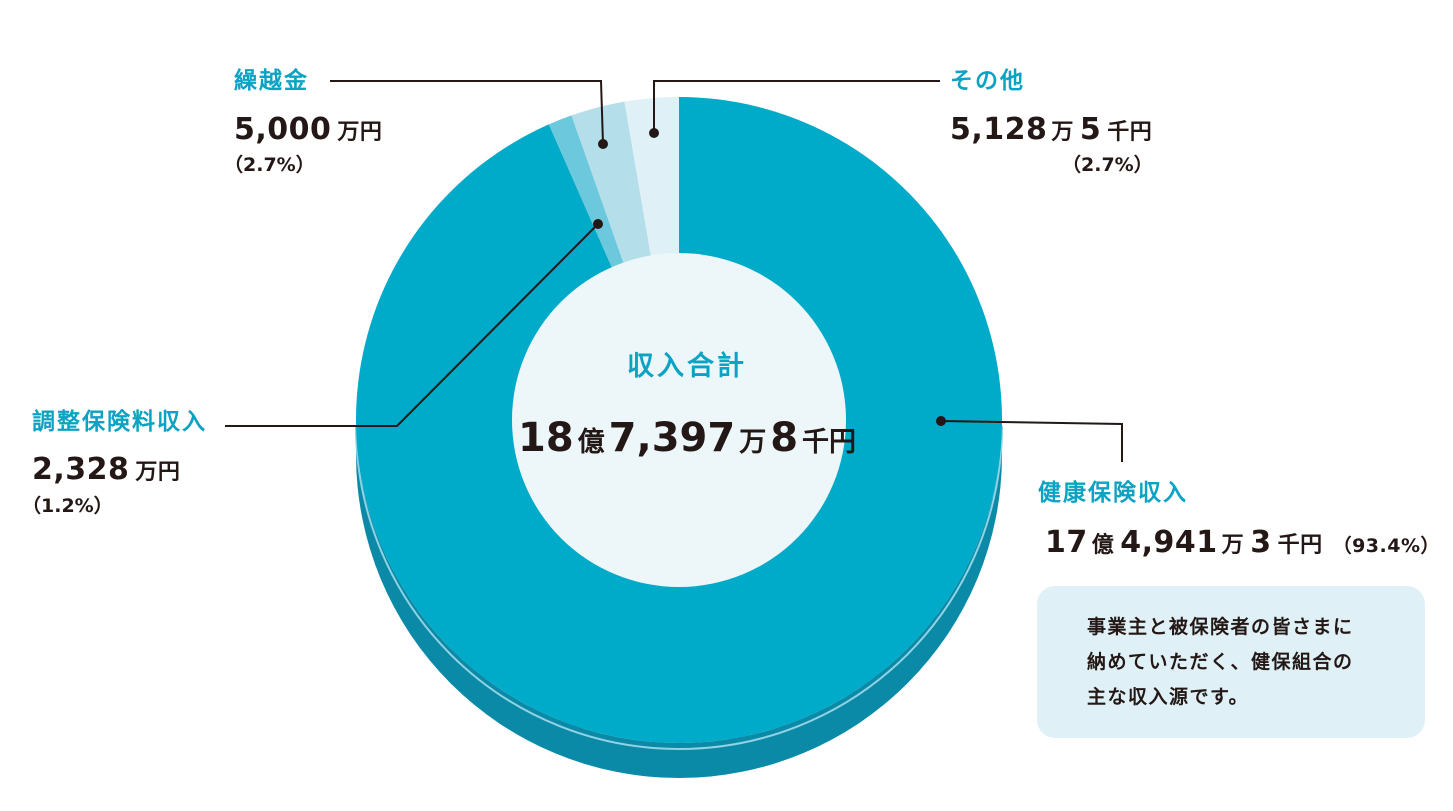  I want to click on adjustment-unit: 万円, so click(158, 472).